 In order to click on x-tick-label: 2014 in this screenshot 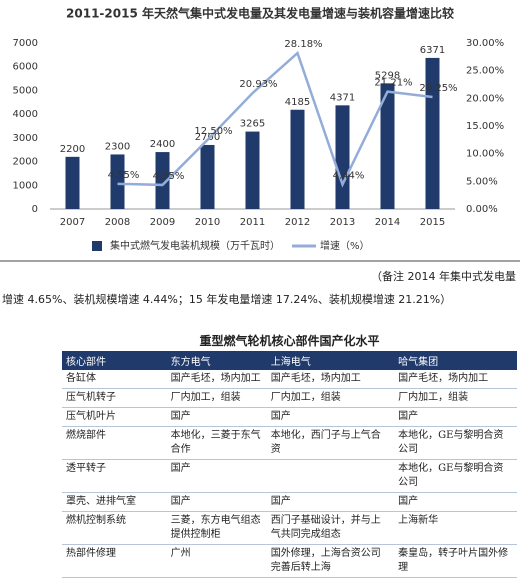, I will do `click(387, 222)`.